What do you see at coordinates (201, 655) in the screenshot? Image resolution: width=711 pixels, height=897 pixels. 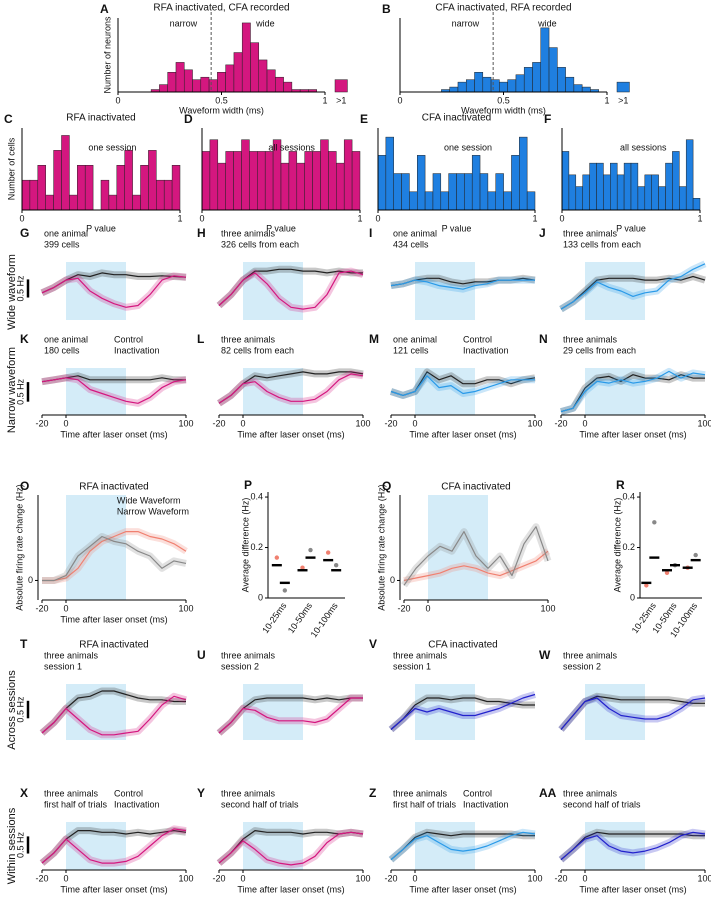 I see `panel-letter: U` at bounding box center [201, 655].